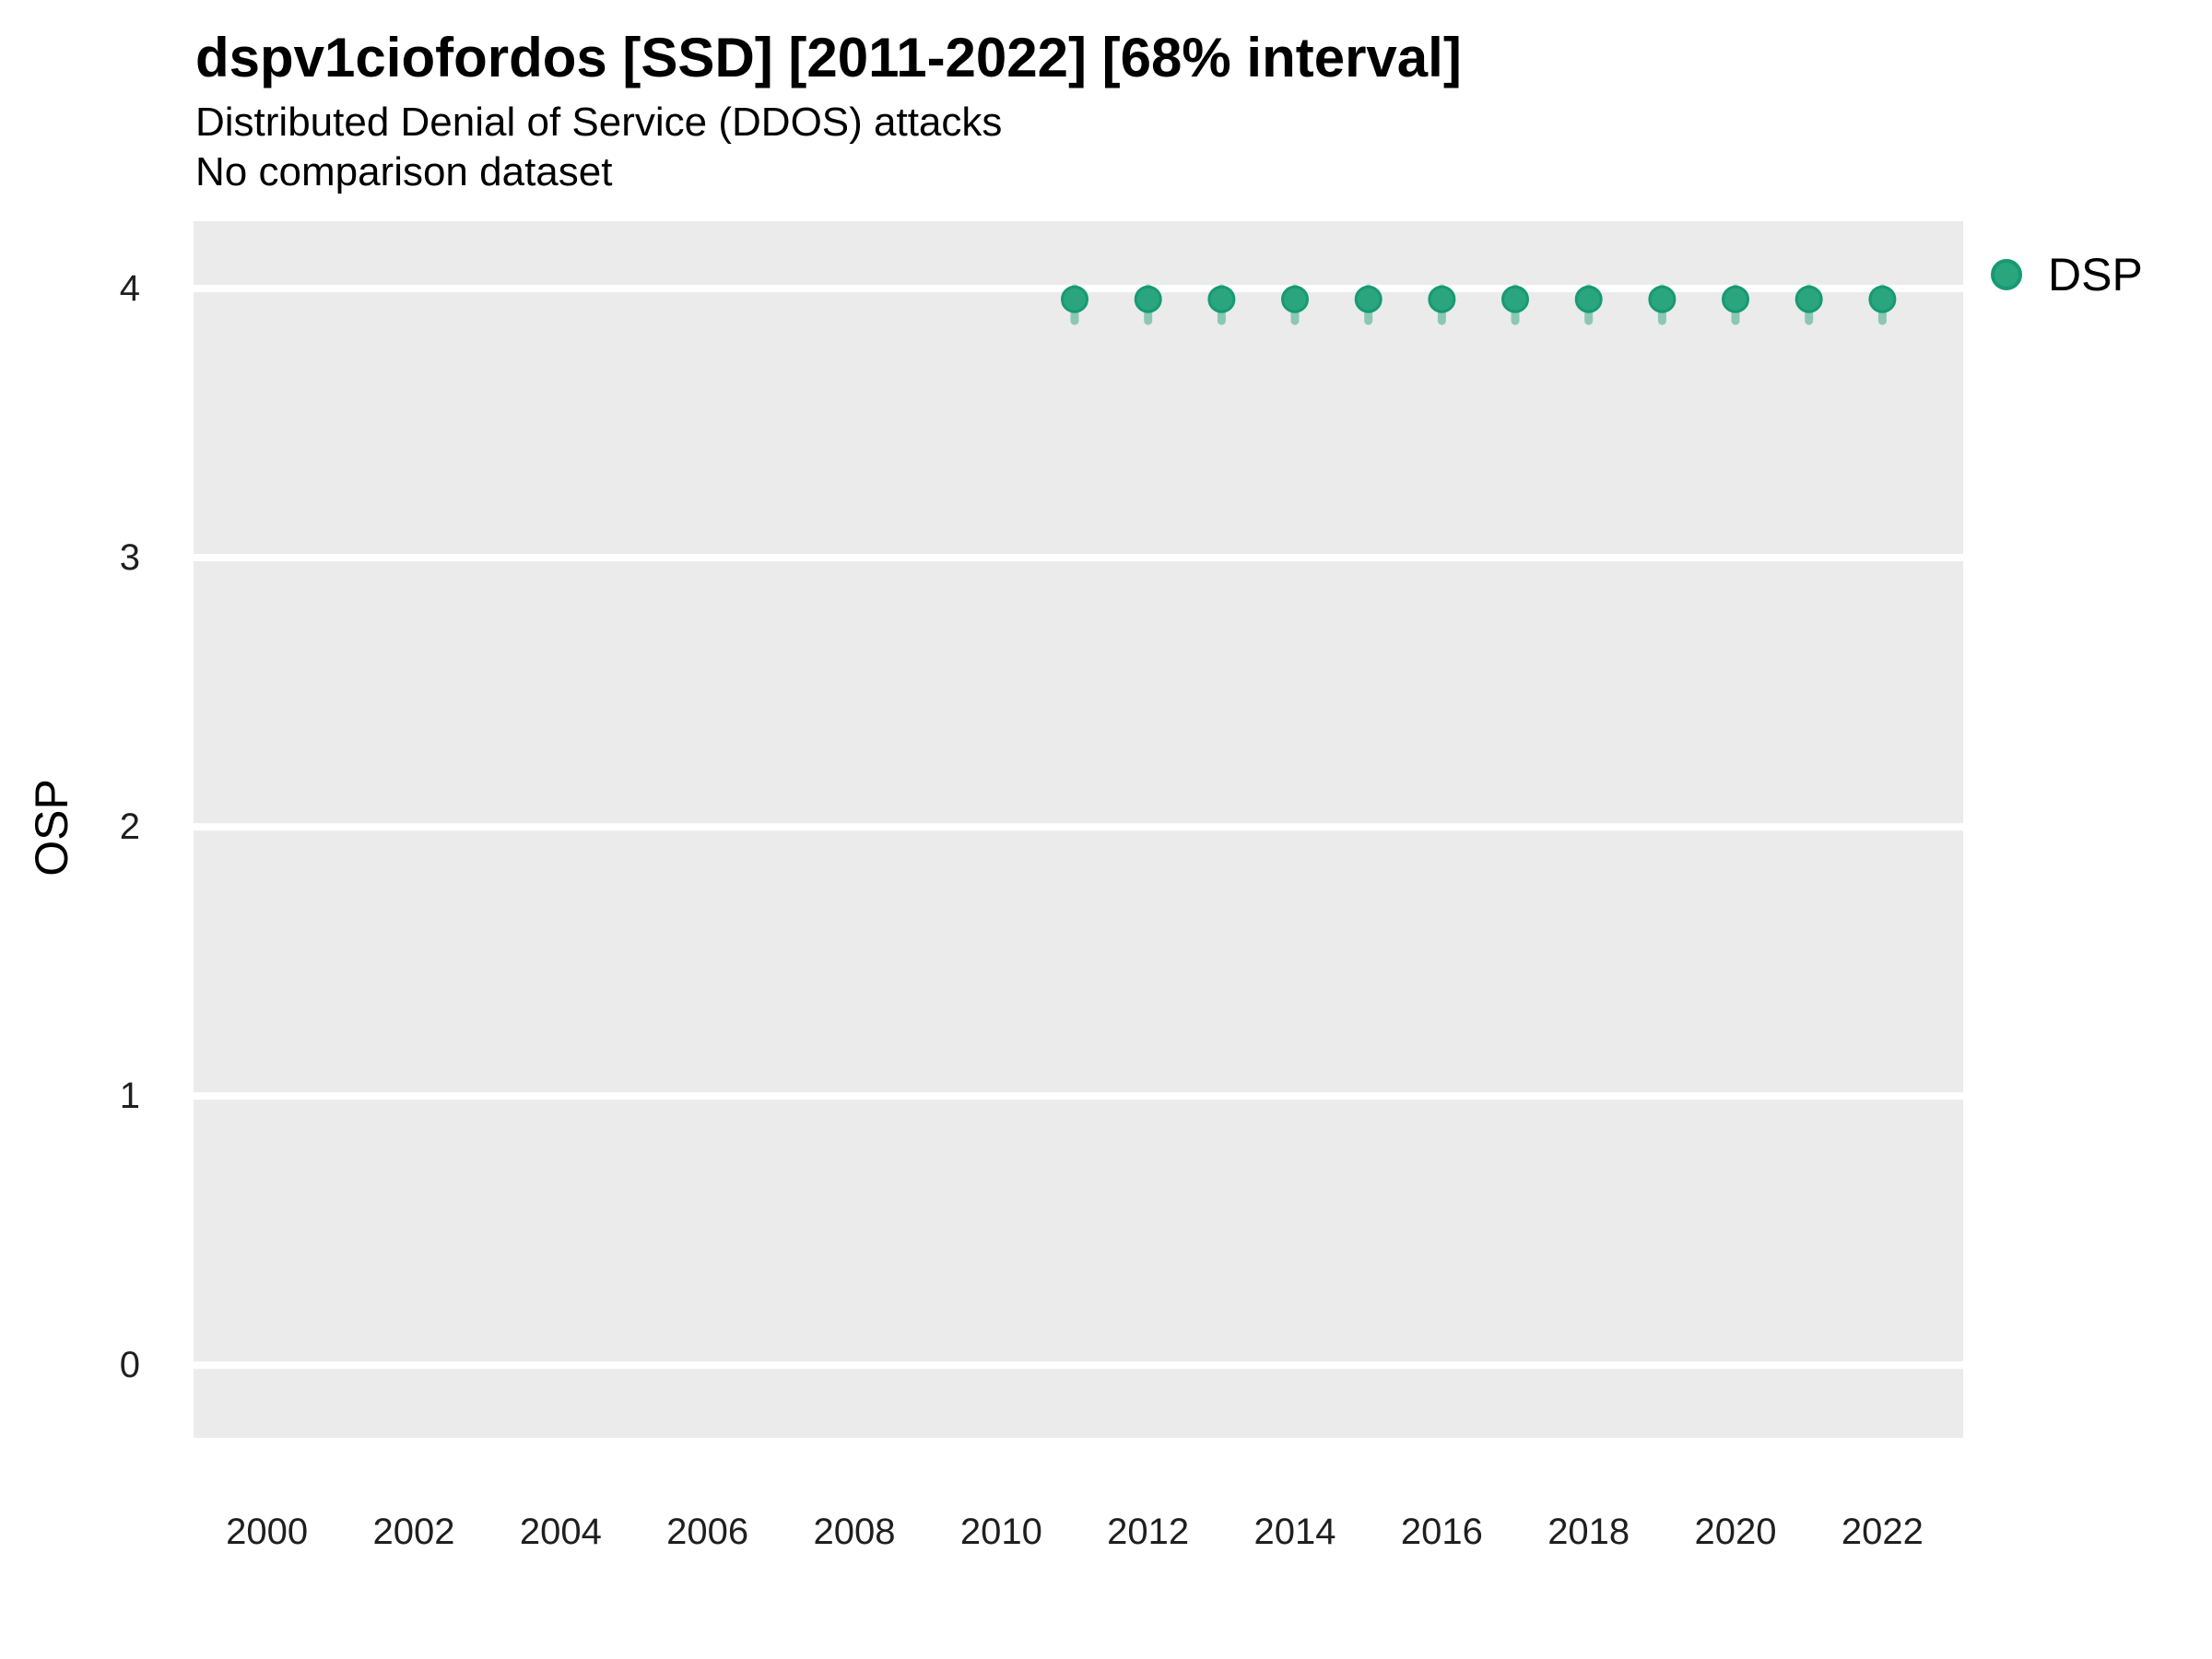 The image size is (2212, 1659). Describe the element at coordinates (707, 1532) in the screenshot. I see `x-tick-label: 2006` at that location.